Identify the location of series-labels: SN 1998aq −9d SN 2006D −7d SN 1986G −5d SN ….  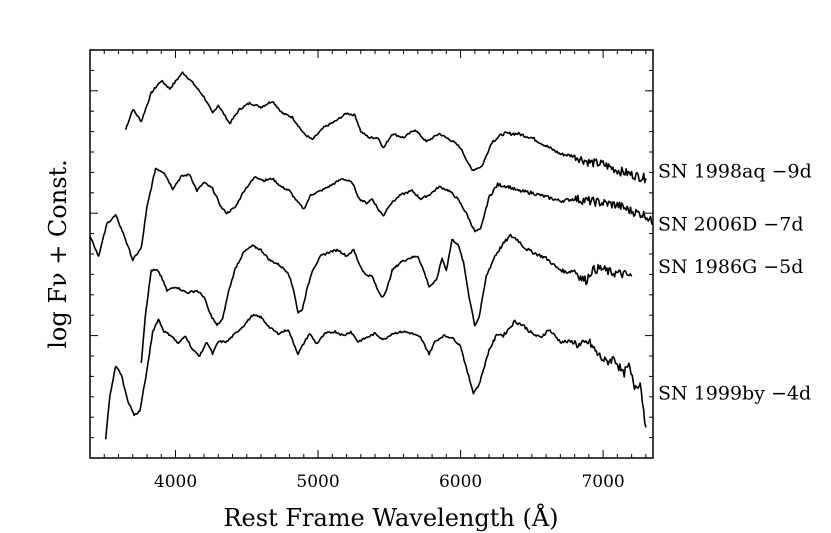
(735, 282).